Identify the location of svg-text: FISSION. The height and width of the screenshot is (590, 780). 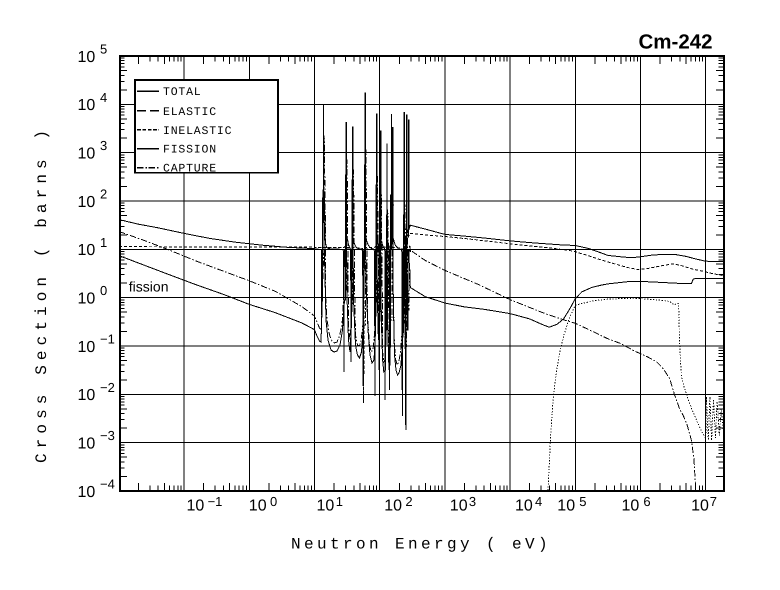
(190, 150).